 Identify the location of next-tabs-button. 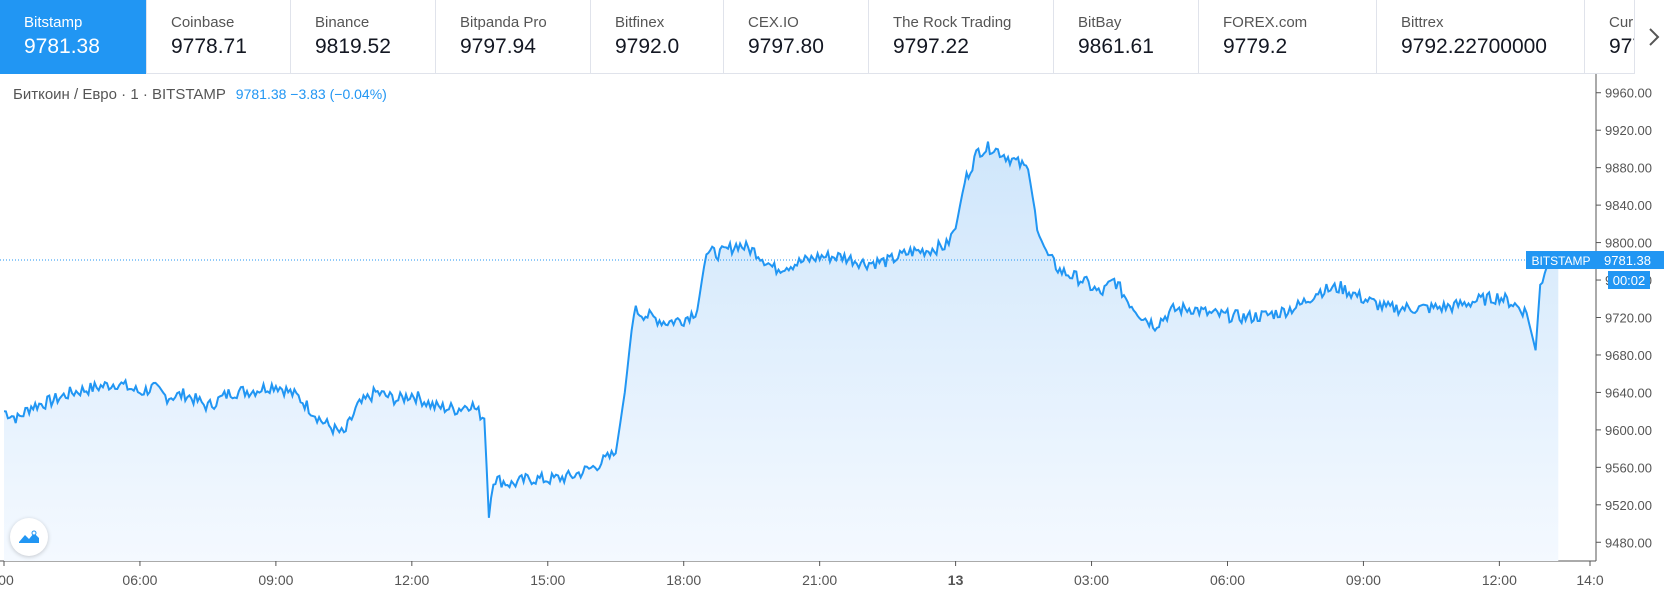
(1653, 37).